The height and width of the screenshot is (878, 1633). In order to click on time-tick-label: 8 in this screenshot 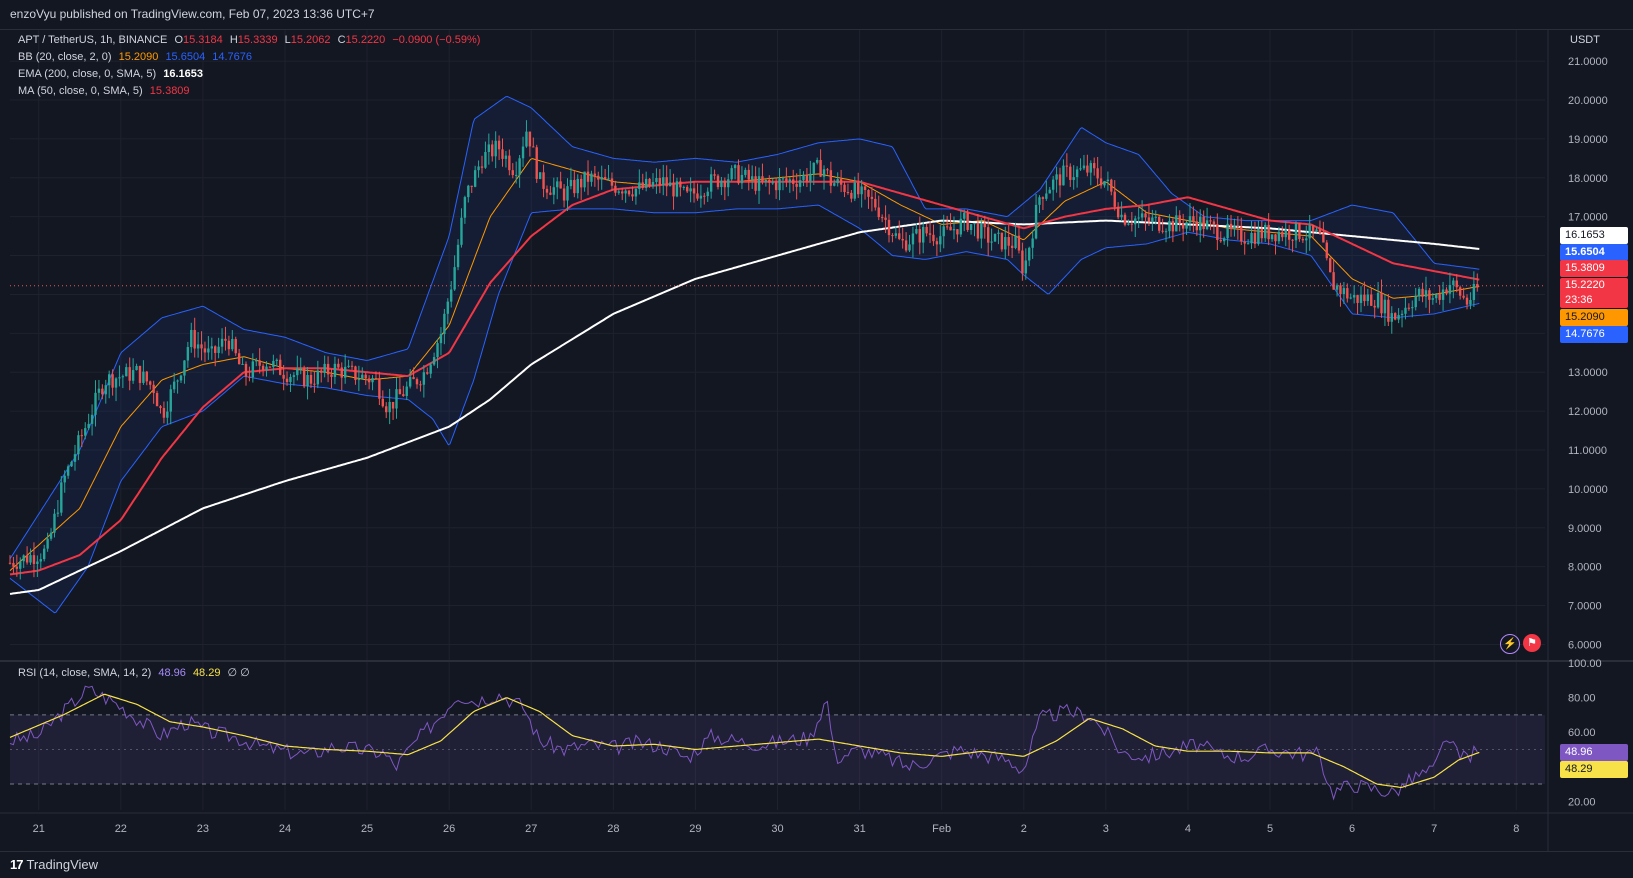, I will do `click(1516, 829)`.